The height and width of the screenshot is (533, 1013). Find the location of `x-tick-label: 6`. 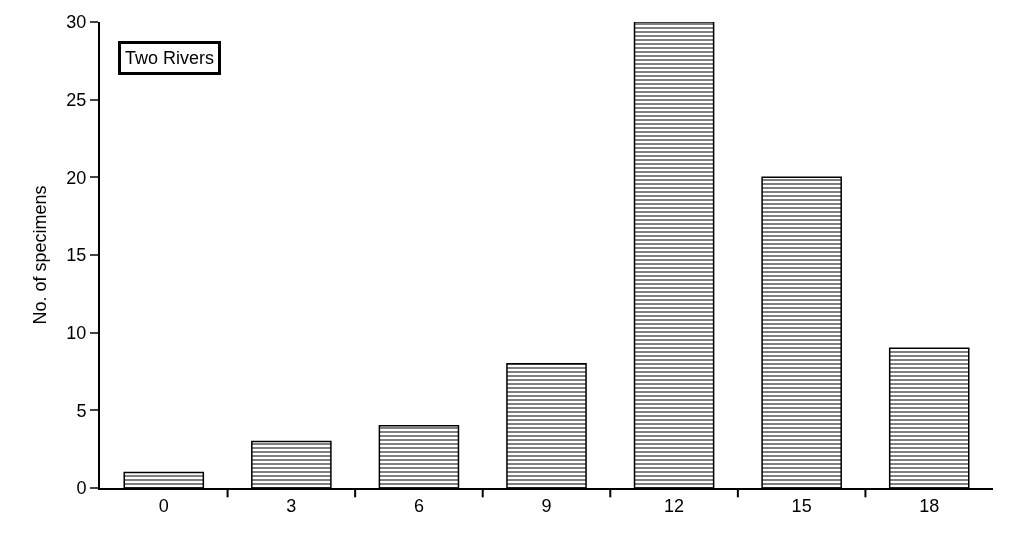

x-tick-label: 6 is located at coordinates (418, 505).